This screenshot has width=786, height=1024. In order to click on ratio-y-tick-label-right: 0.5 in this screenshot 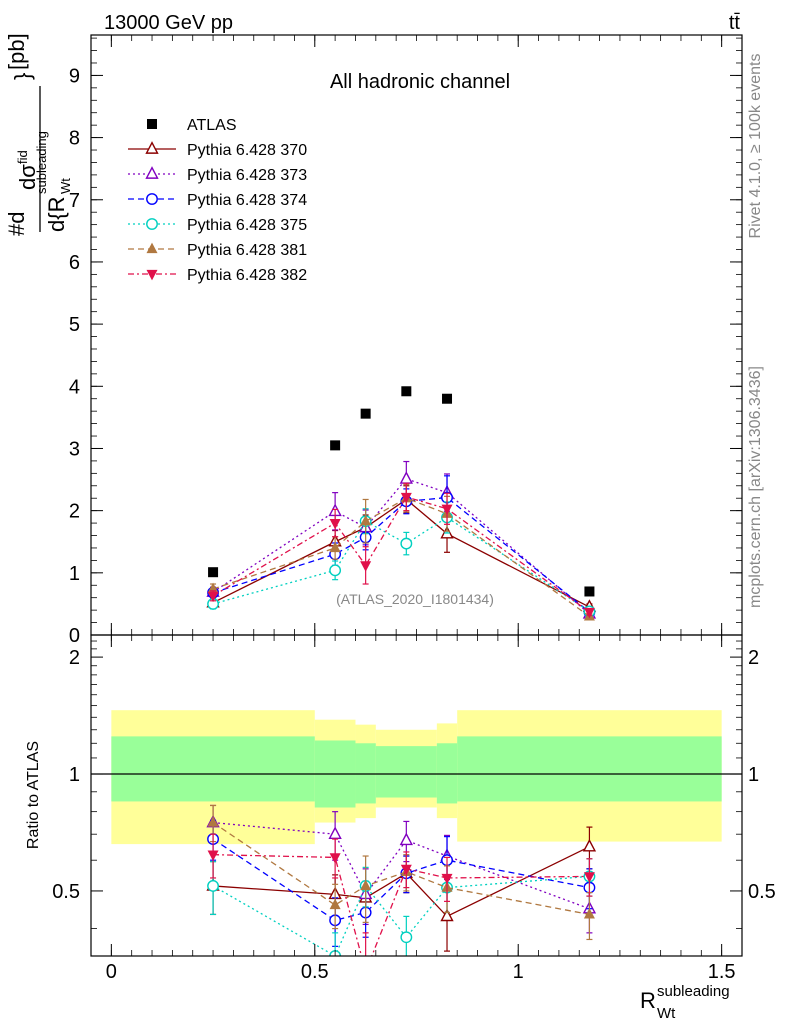, I will do `click(762, 892)`.